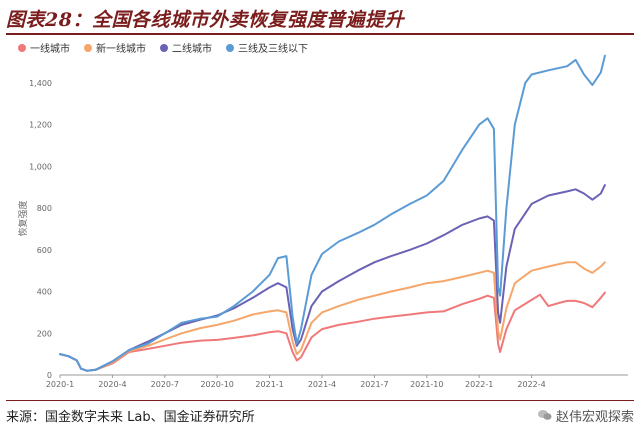 This screenshot has height=433, width=640. I want to click on y-tick-label: 200, so click(44, 333).